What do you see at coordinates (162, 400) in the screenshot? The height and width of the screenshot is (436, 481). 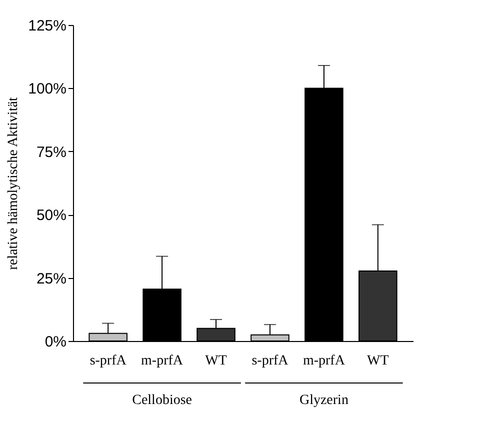 I see `text: Cellobiose` at bounding box center [162, 400].